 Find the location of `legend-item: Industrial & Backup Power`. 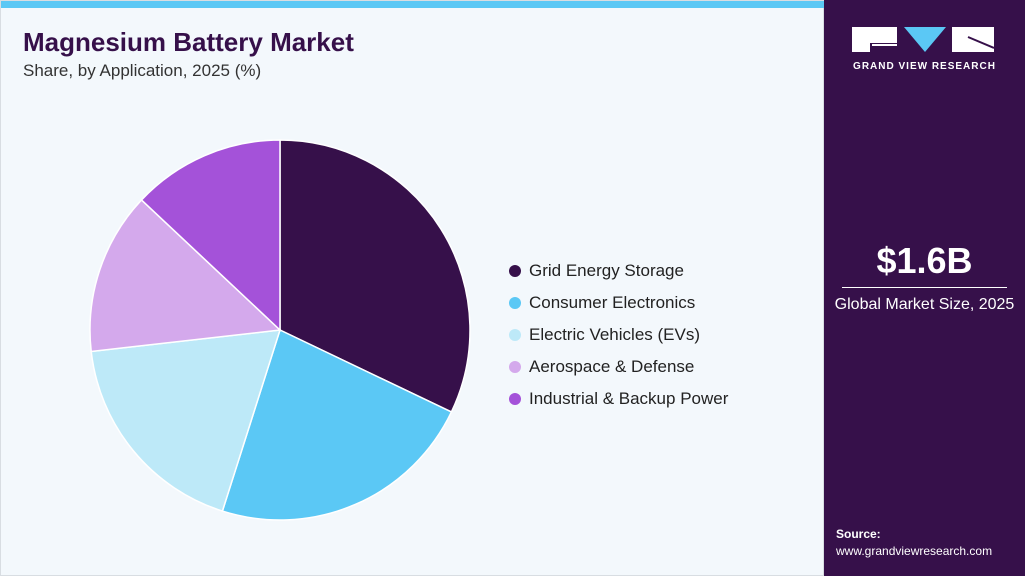

legend-item: Industrial & Backup Power is located at coordinates (618, 399).